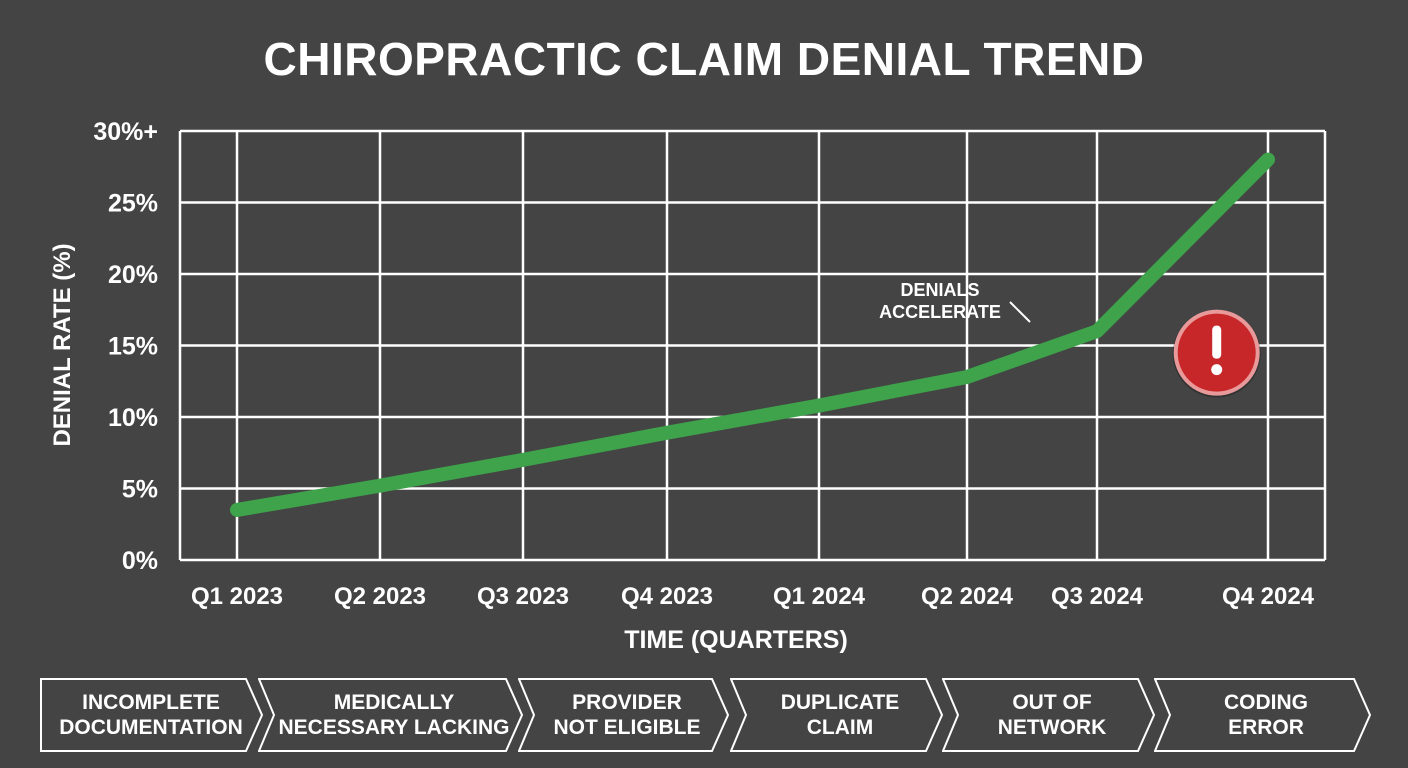 The width and height of the screenshot is (1408, 768). I want to click on y-tick-label: 5%, so click(140, 490).